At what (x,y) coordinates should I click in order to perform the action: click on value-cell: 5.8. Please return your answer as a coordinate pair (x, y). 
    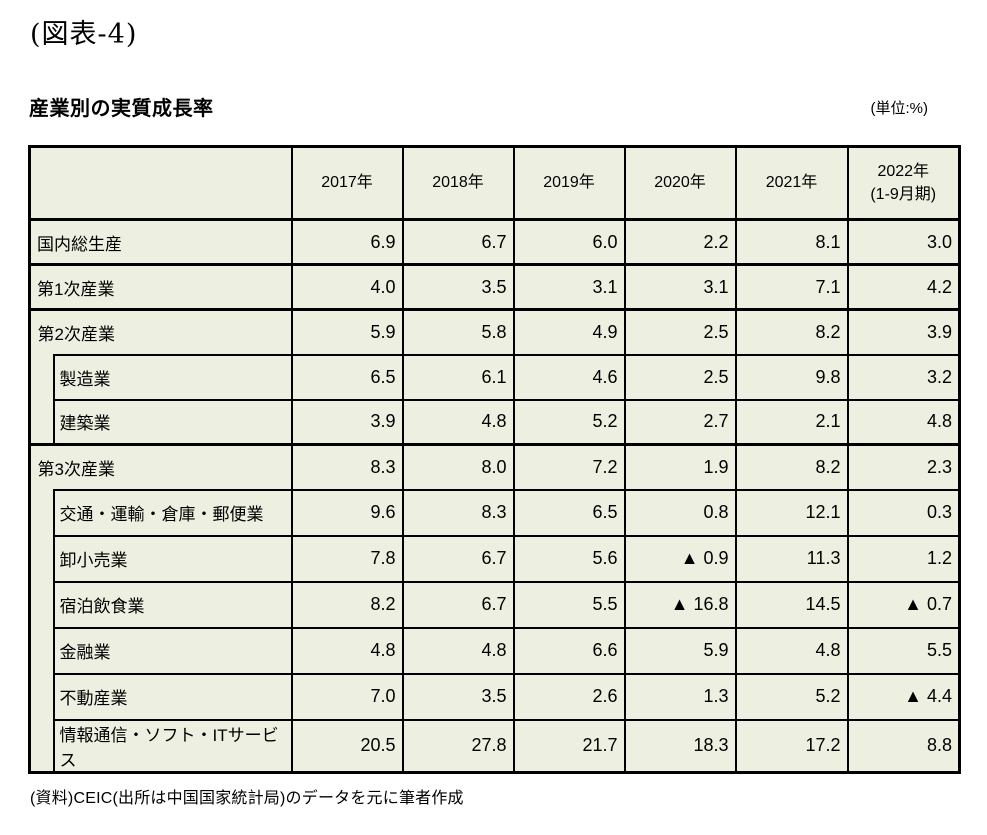
    Looking at the image, I should click on (458, 332).